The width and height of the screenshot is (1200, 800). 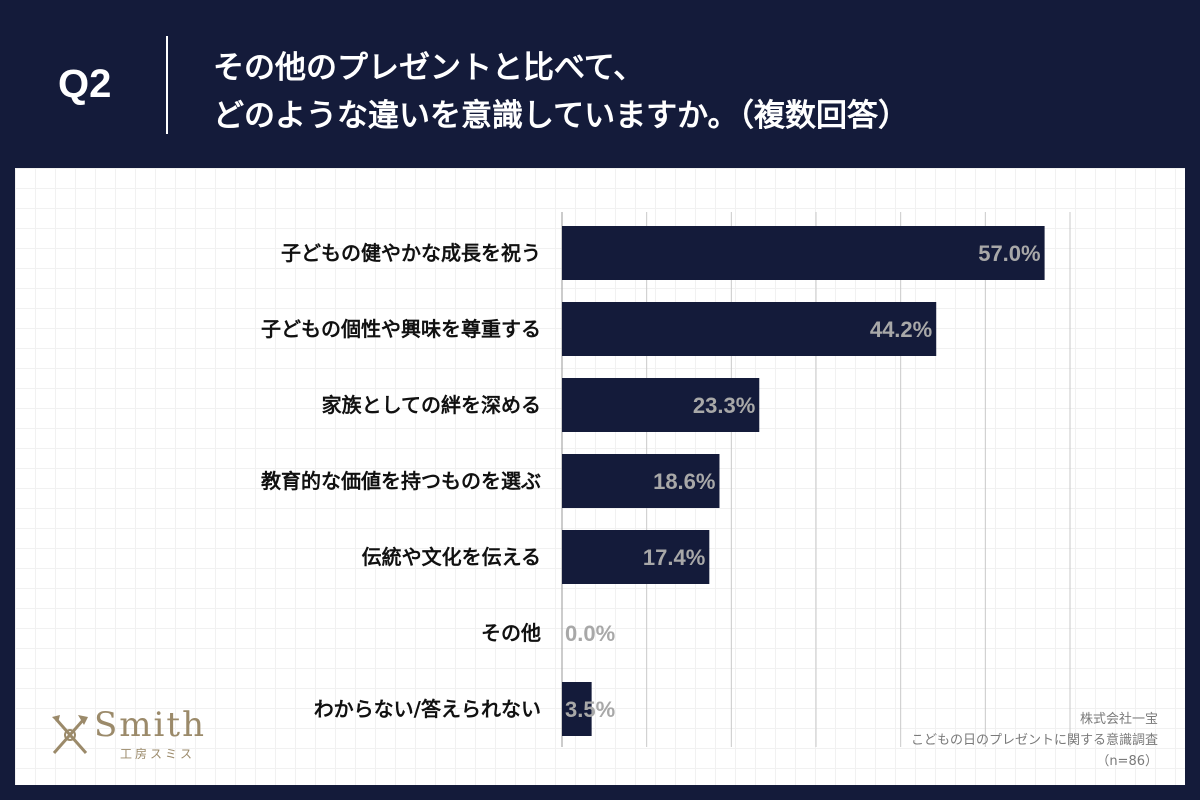 What do you see at coordinates (1009, 253) in the screenshot?
I see `value-label: 57.0%` at bounding box center [1009, 253].